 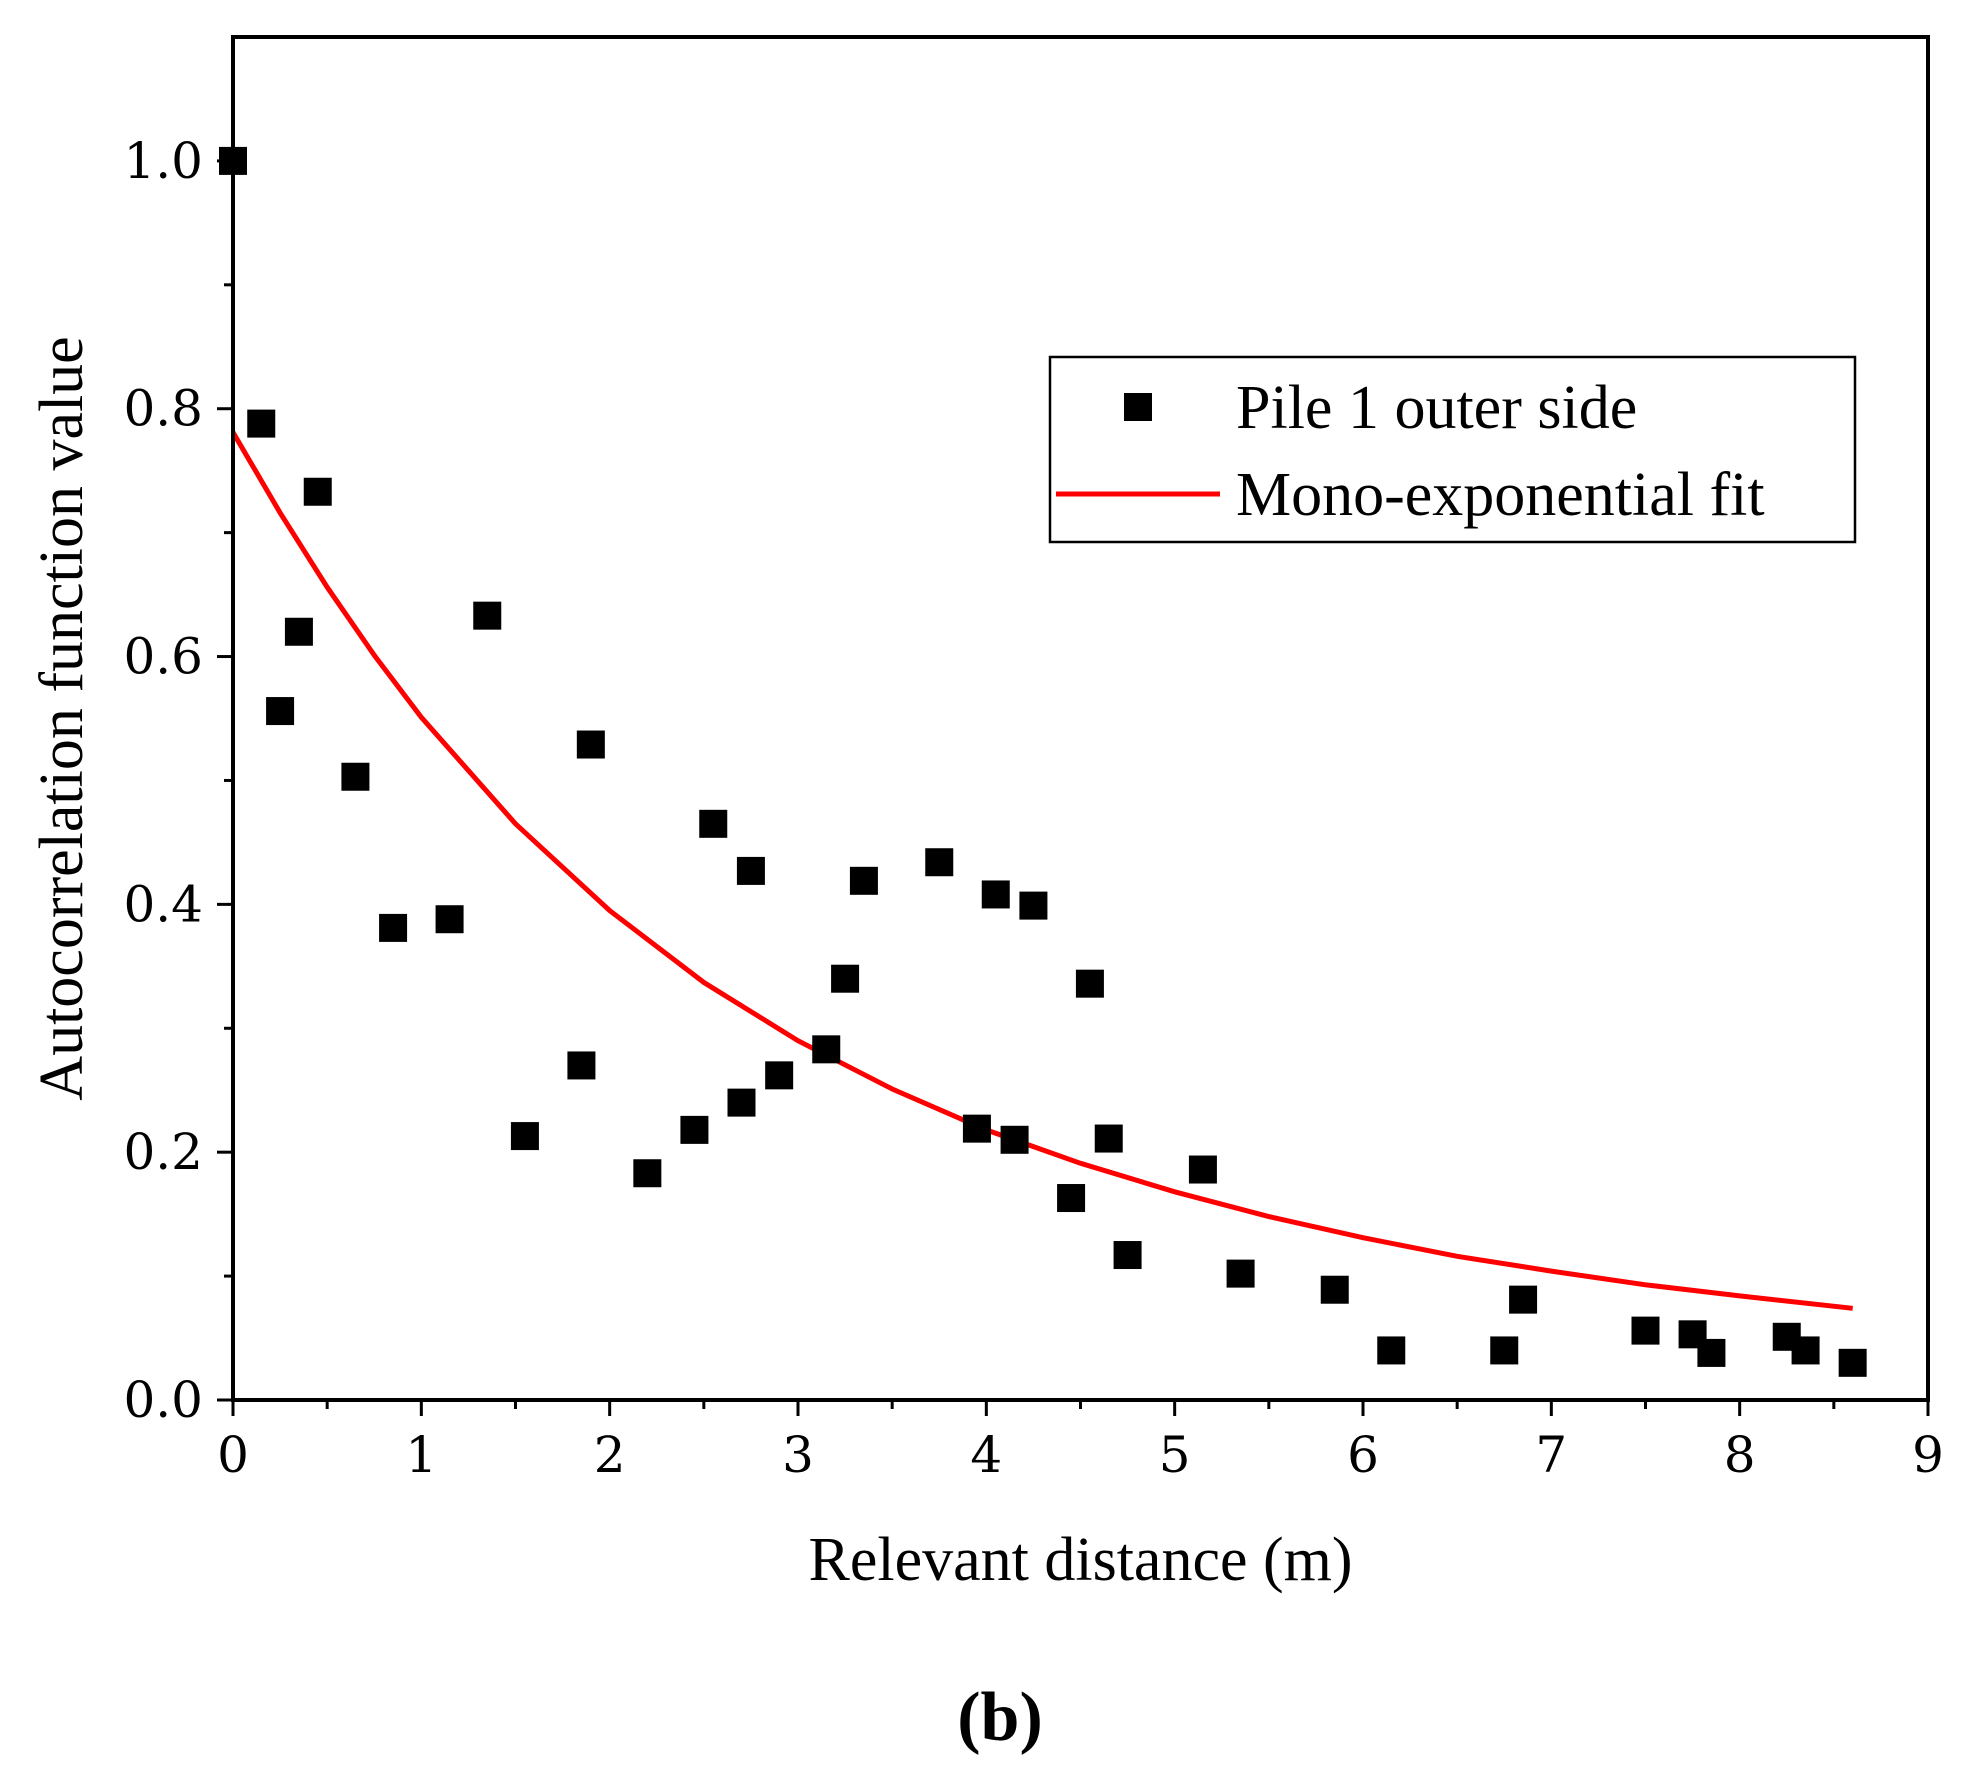 What do you see at coordinates (798, 1455) in the screenshot?
I see `x-tick-label-3: 3` at bounding box center [798, 1455].